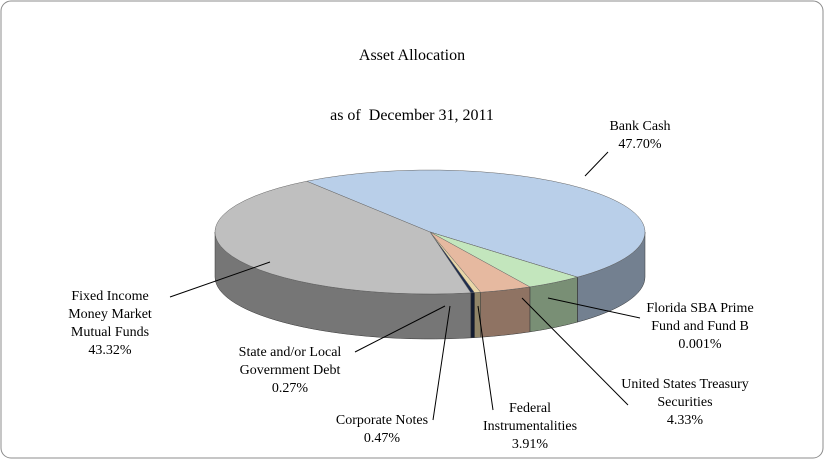 The image size is (824, 459). What do you see at coordinates (530, 417) in the screenshot?
I see `category-label: Federal Instrumentalities` at bounding box center [530, 417].